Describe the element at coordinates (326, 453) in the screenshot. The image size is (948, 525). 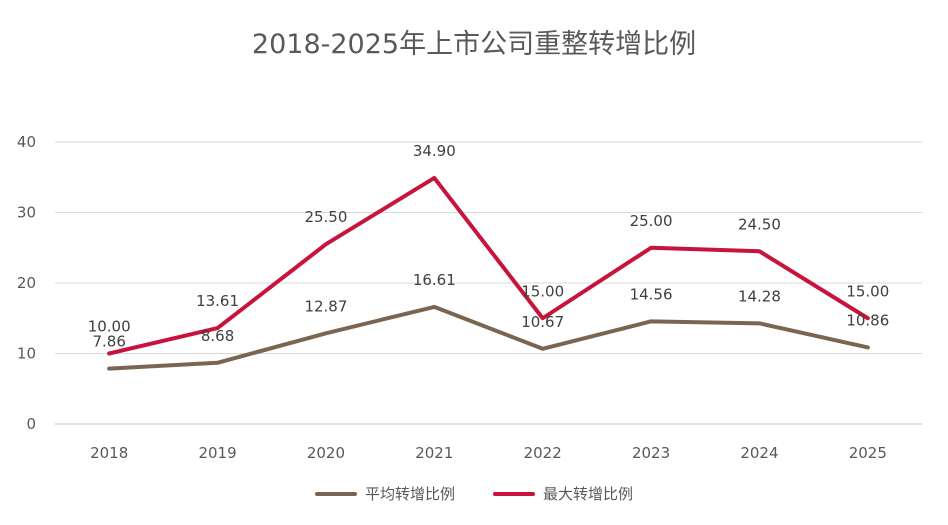
I see `x-tick-label-2020: 2020` at that location.